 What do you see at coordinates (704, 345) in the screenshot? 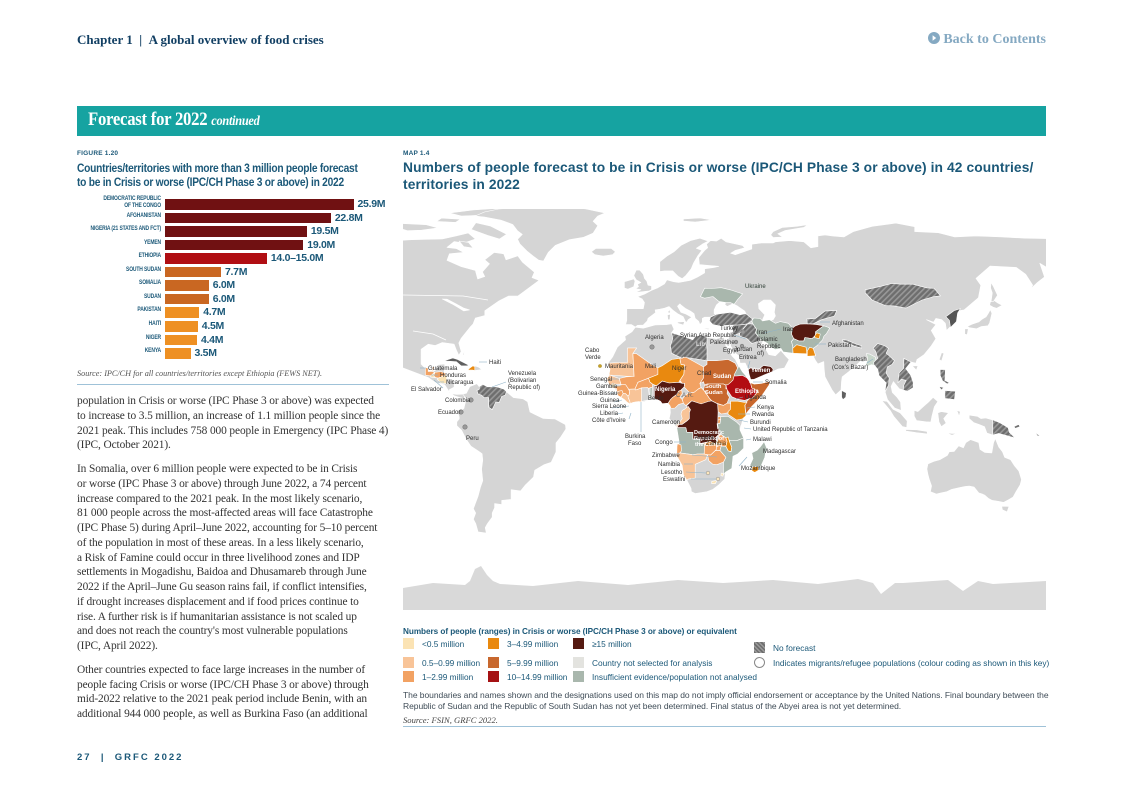
I see `svg-text: Libya` at bounding box center [704, 345].